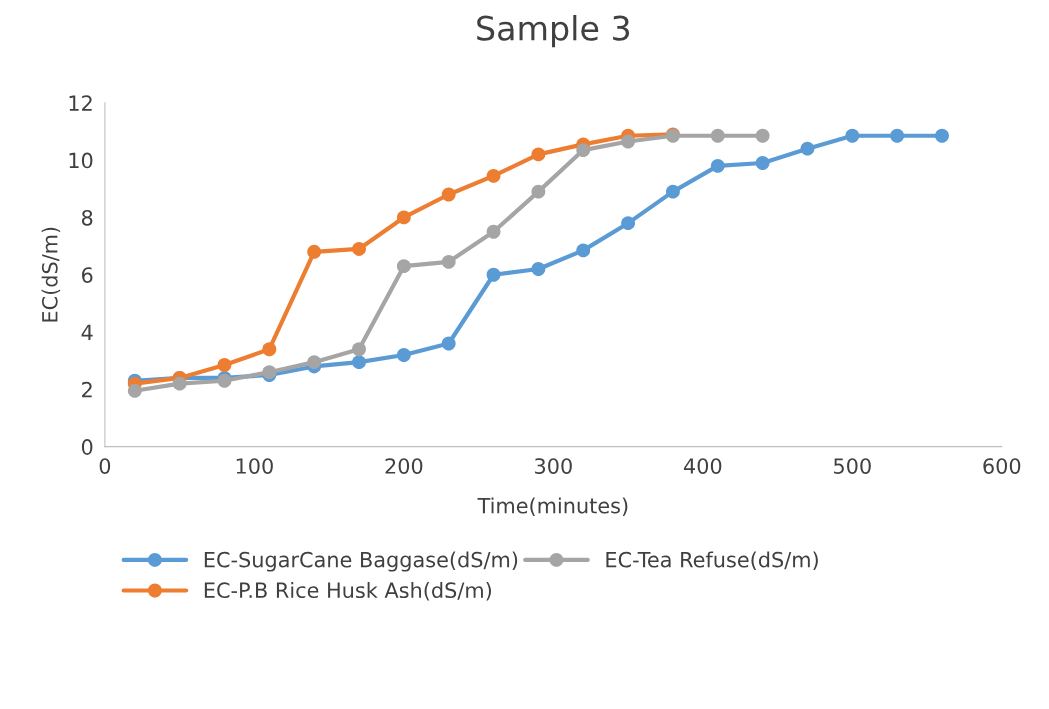  What do you see at coordinates (254, 466) in the screenshot?
I see `x-tick-label: 100` at bounding box center [254, 466].